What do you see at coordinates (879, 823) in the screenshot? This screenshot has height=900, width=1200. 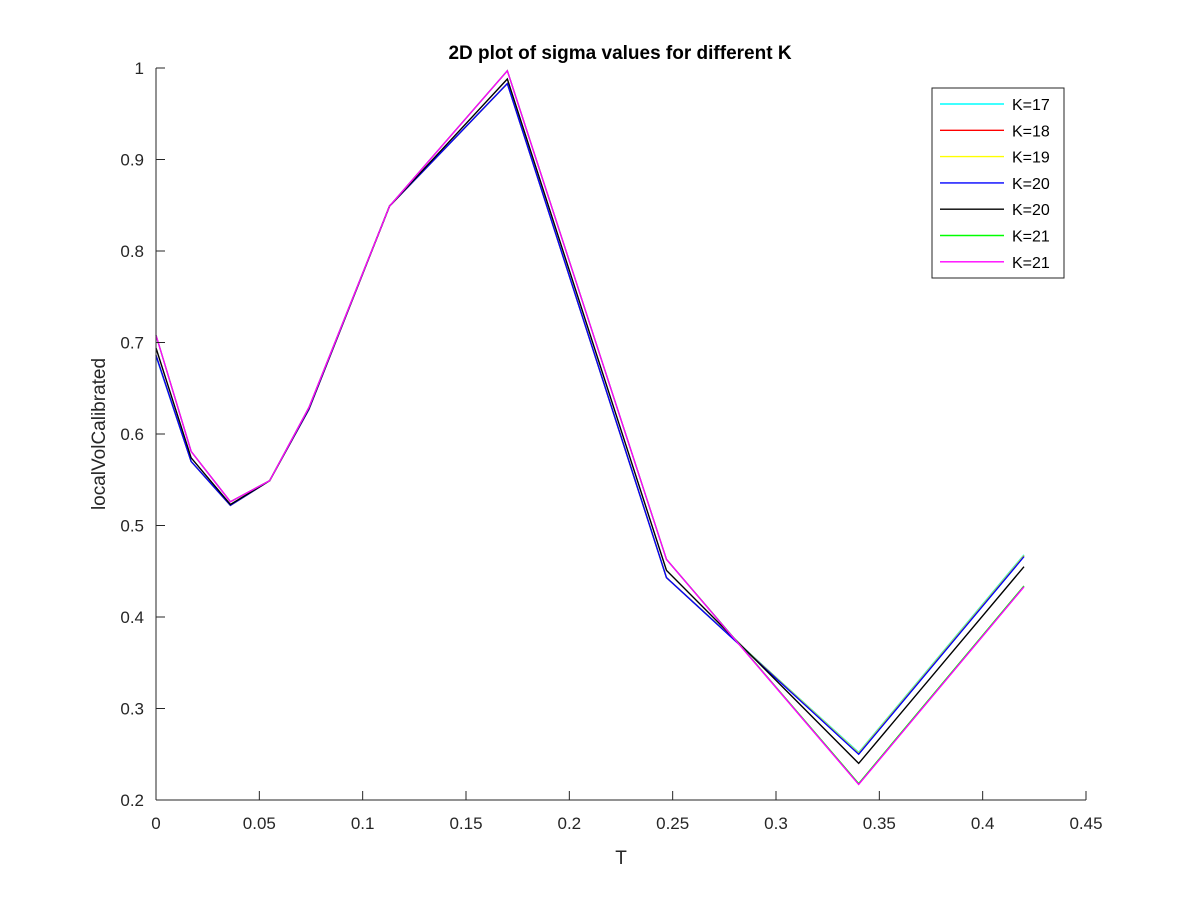 I see `x-tick-label: 0.35` at bounding box center [879, 823].